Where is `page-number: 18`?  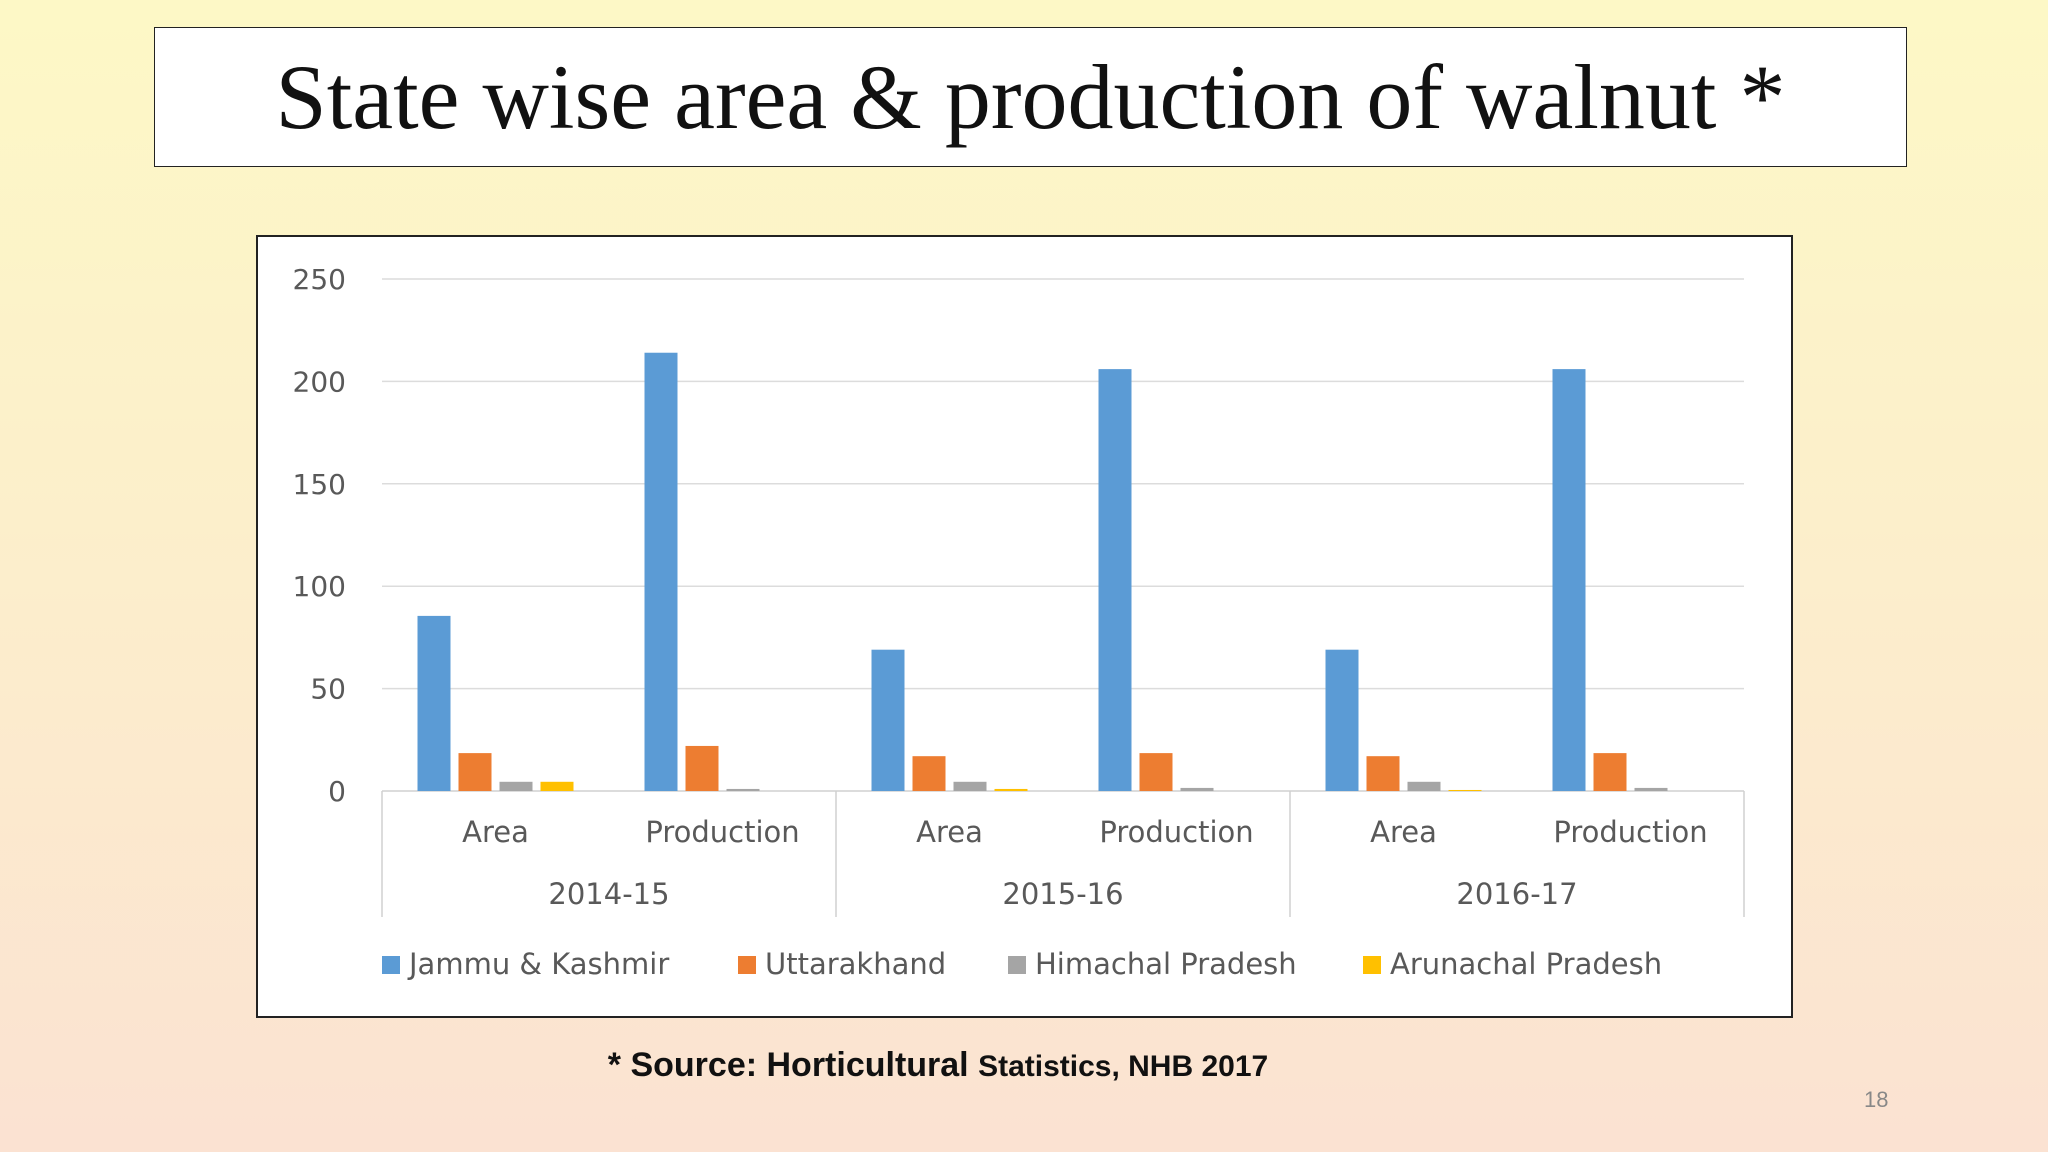 page-number: 18 is located at coordinates (1876, 1099).